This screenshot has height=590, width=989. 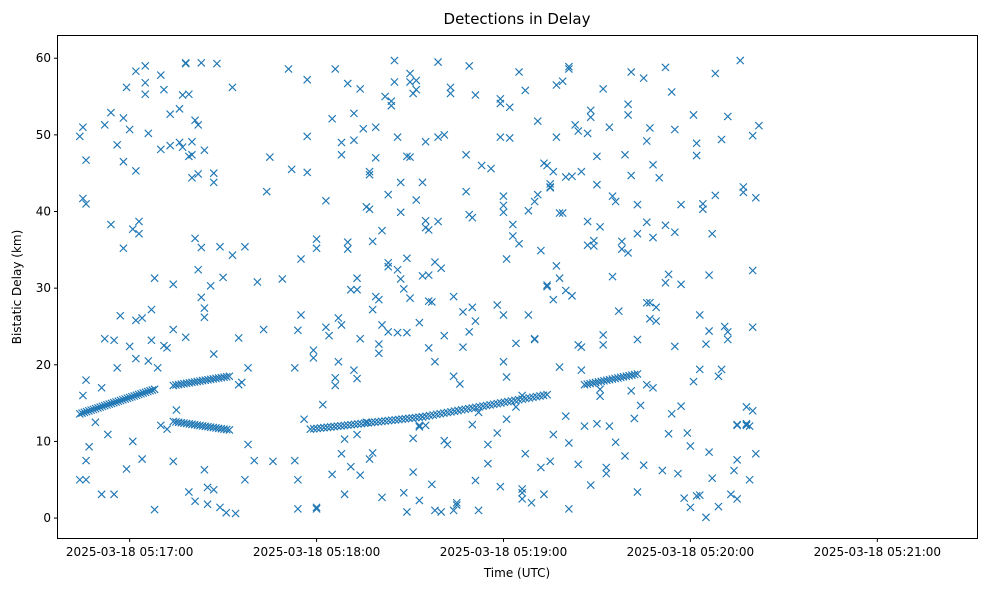 What do you see at coordinates (516, 573) in the screenshot?
I see `x-axis-label: Time (UTC)` at bounding box center [516, 573].